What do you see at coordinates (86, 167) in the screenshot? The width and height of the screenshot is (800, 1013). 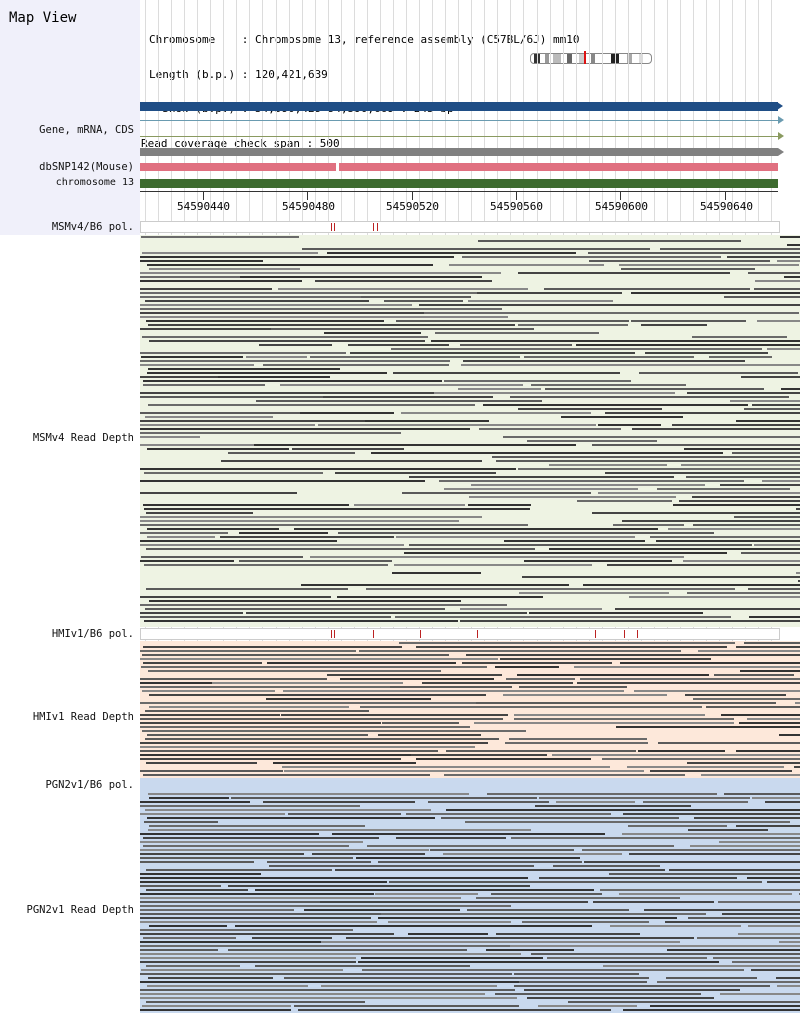 I see `dbsnp-track-label: dbSNP142(Mouse)` at bounding box center [86, 167].